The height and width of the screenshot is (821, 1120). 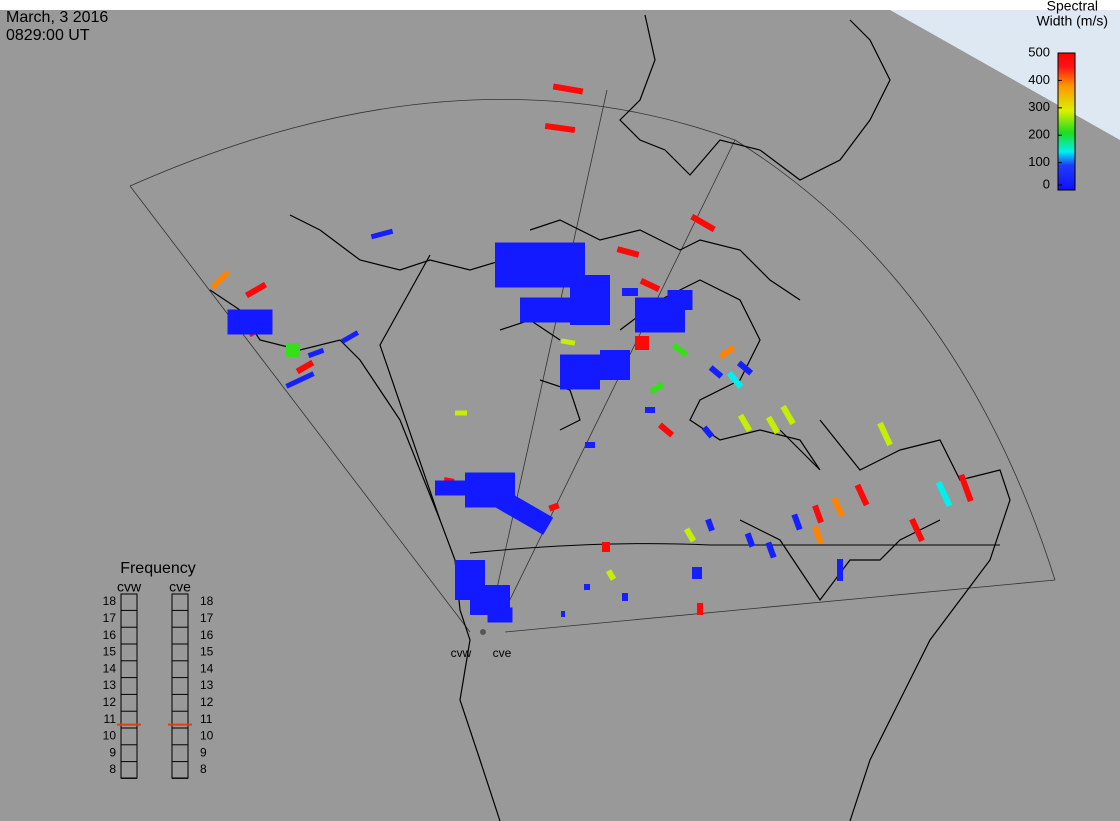 What do you see at coordinates (1066, 121) in the screenshot?
I see `colorbar` at bounding box center [1066, 121].